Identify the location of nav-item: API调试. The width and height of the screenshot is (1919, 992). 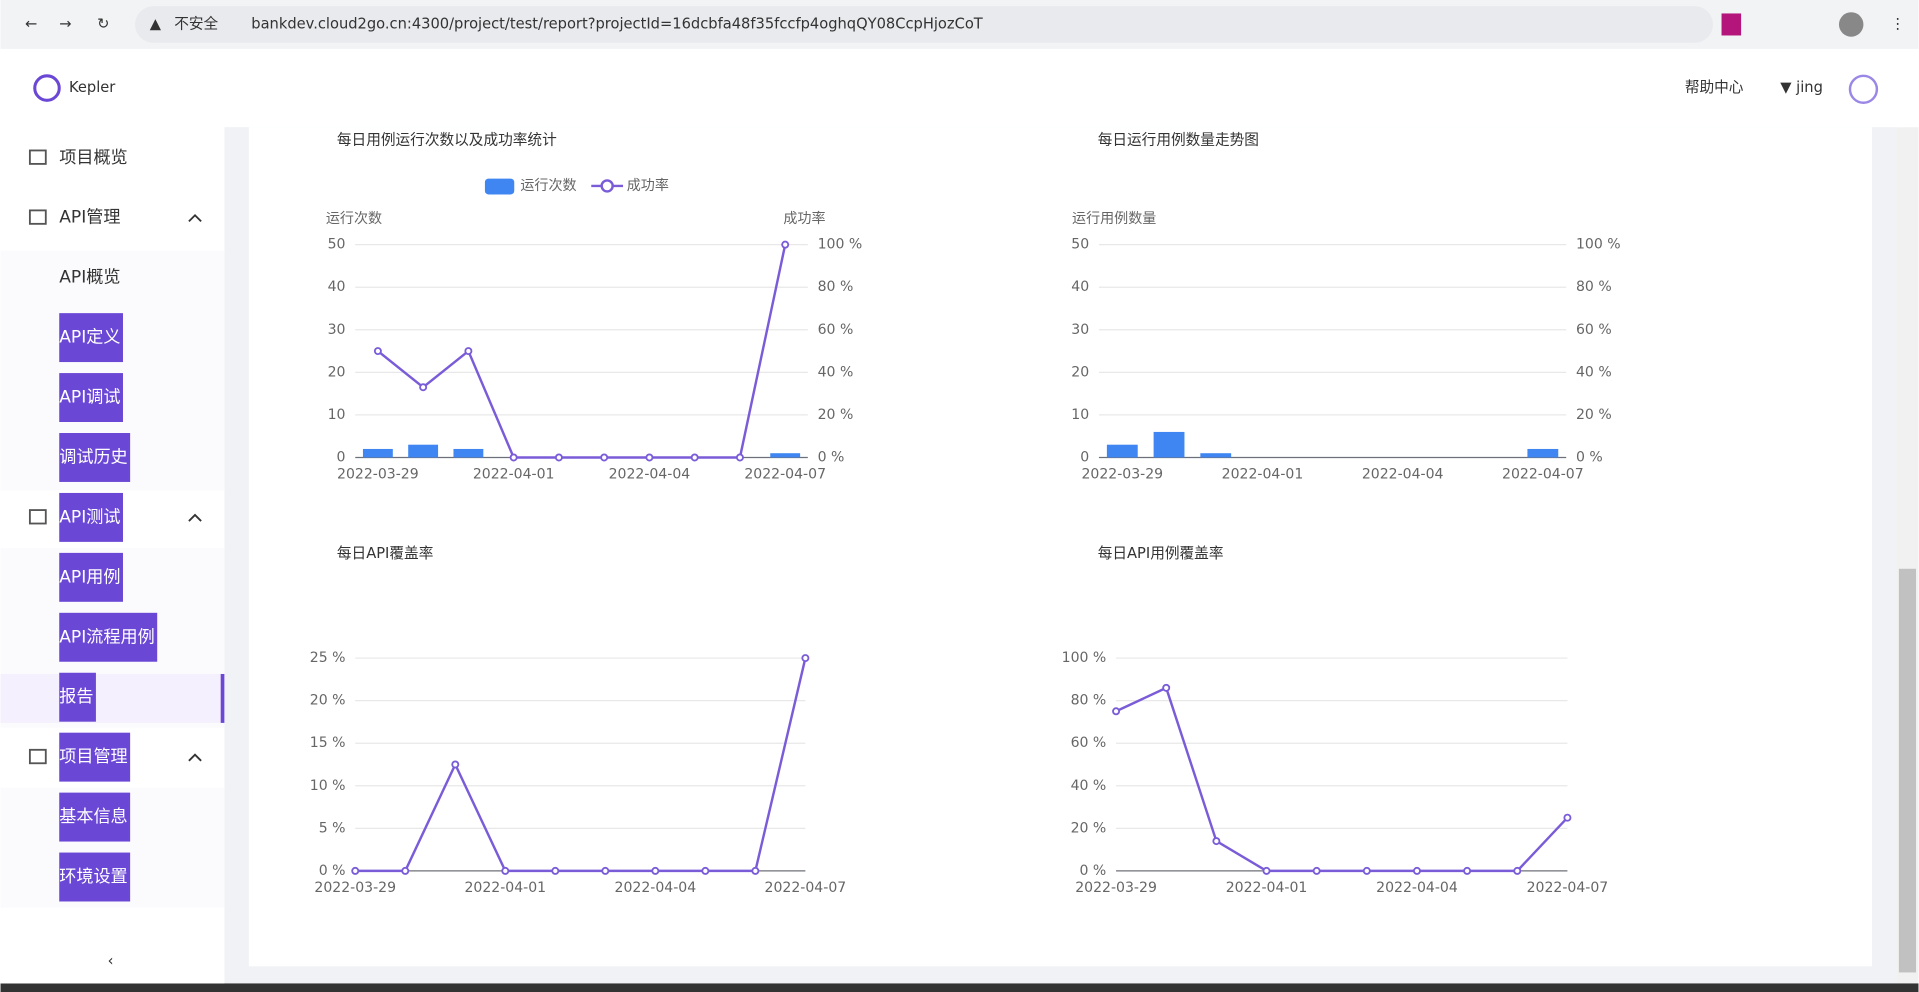
(89, 398).